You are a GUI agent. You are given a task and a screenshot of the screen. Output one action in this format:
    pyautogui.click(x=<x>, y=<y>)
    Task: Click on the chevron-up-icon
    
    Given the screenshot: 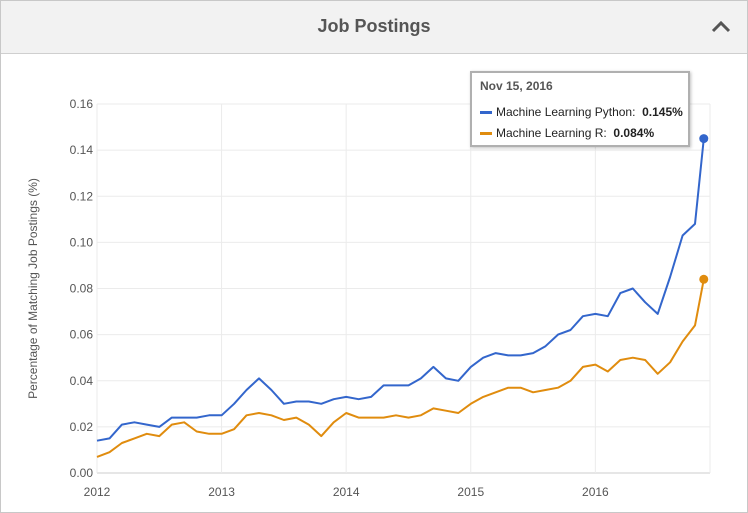 What is the action you would take?
    pyautogui.click(x=721, y=27)
    